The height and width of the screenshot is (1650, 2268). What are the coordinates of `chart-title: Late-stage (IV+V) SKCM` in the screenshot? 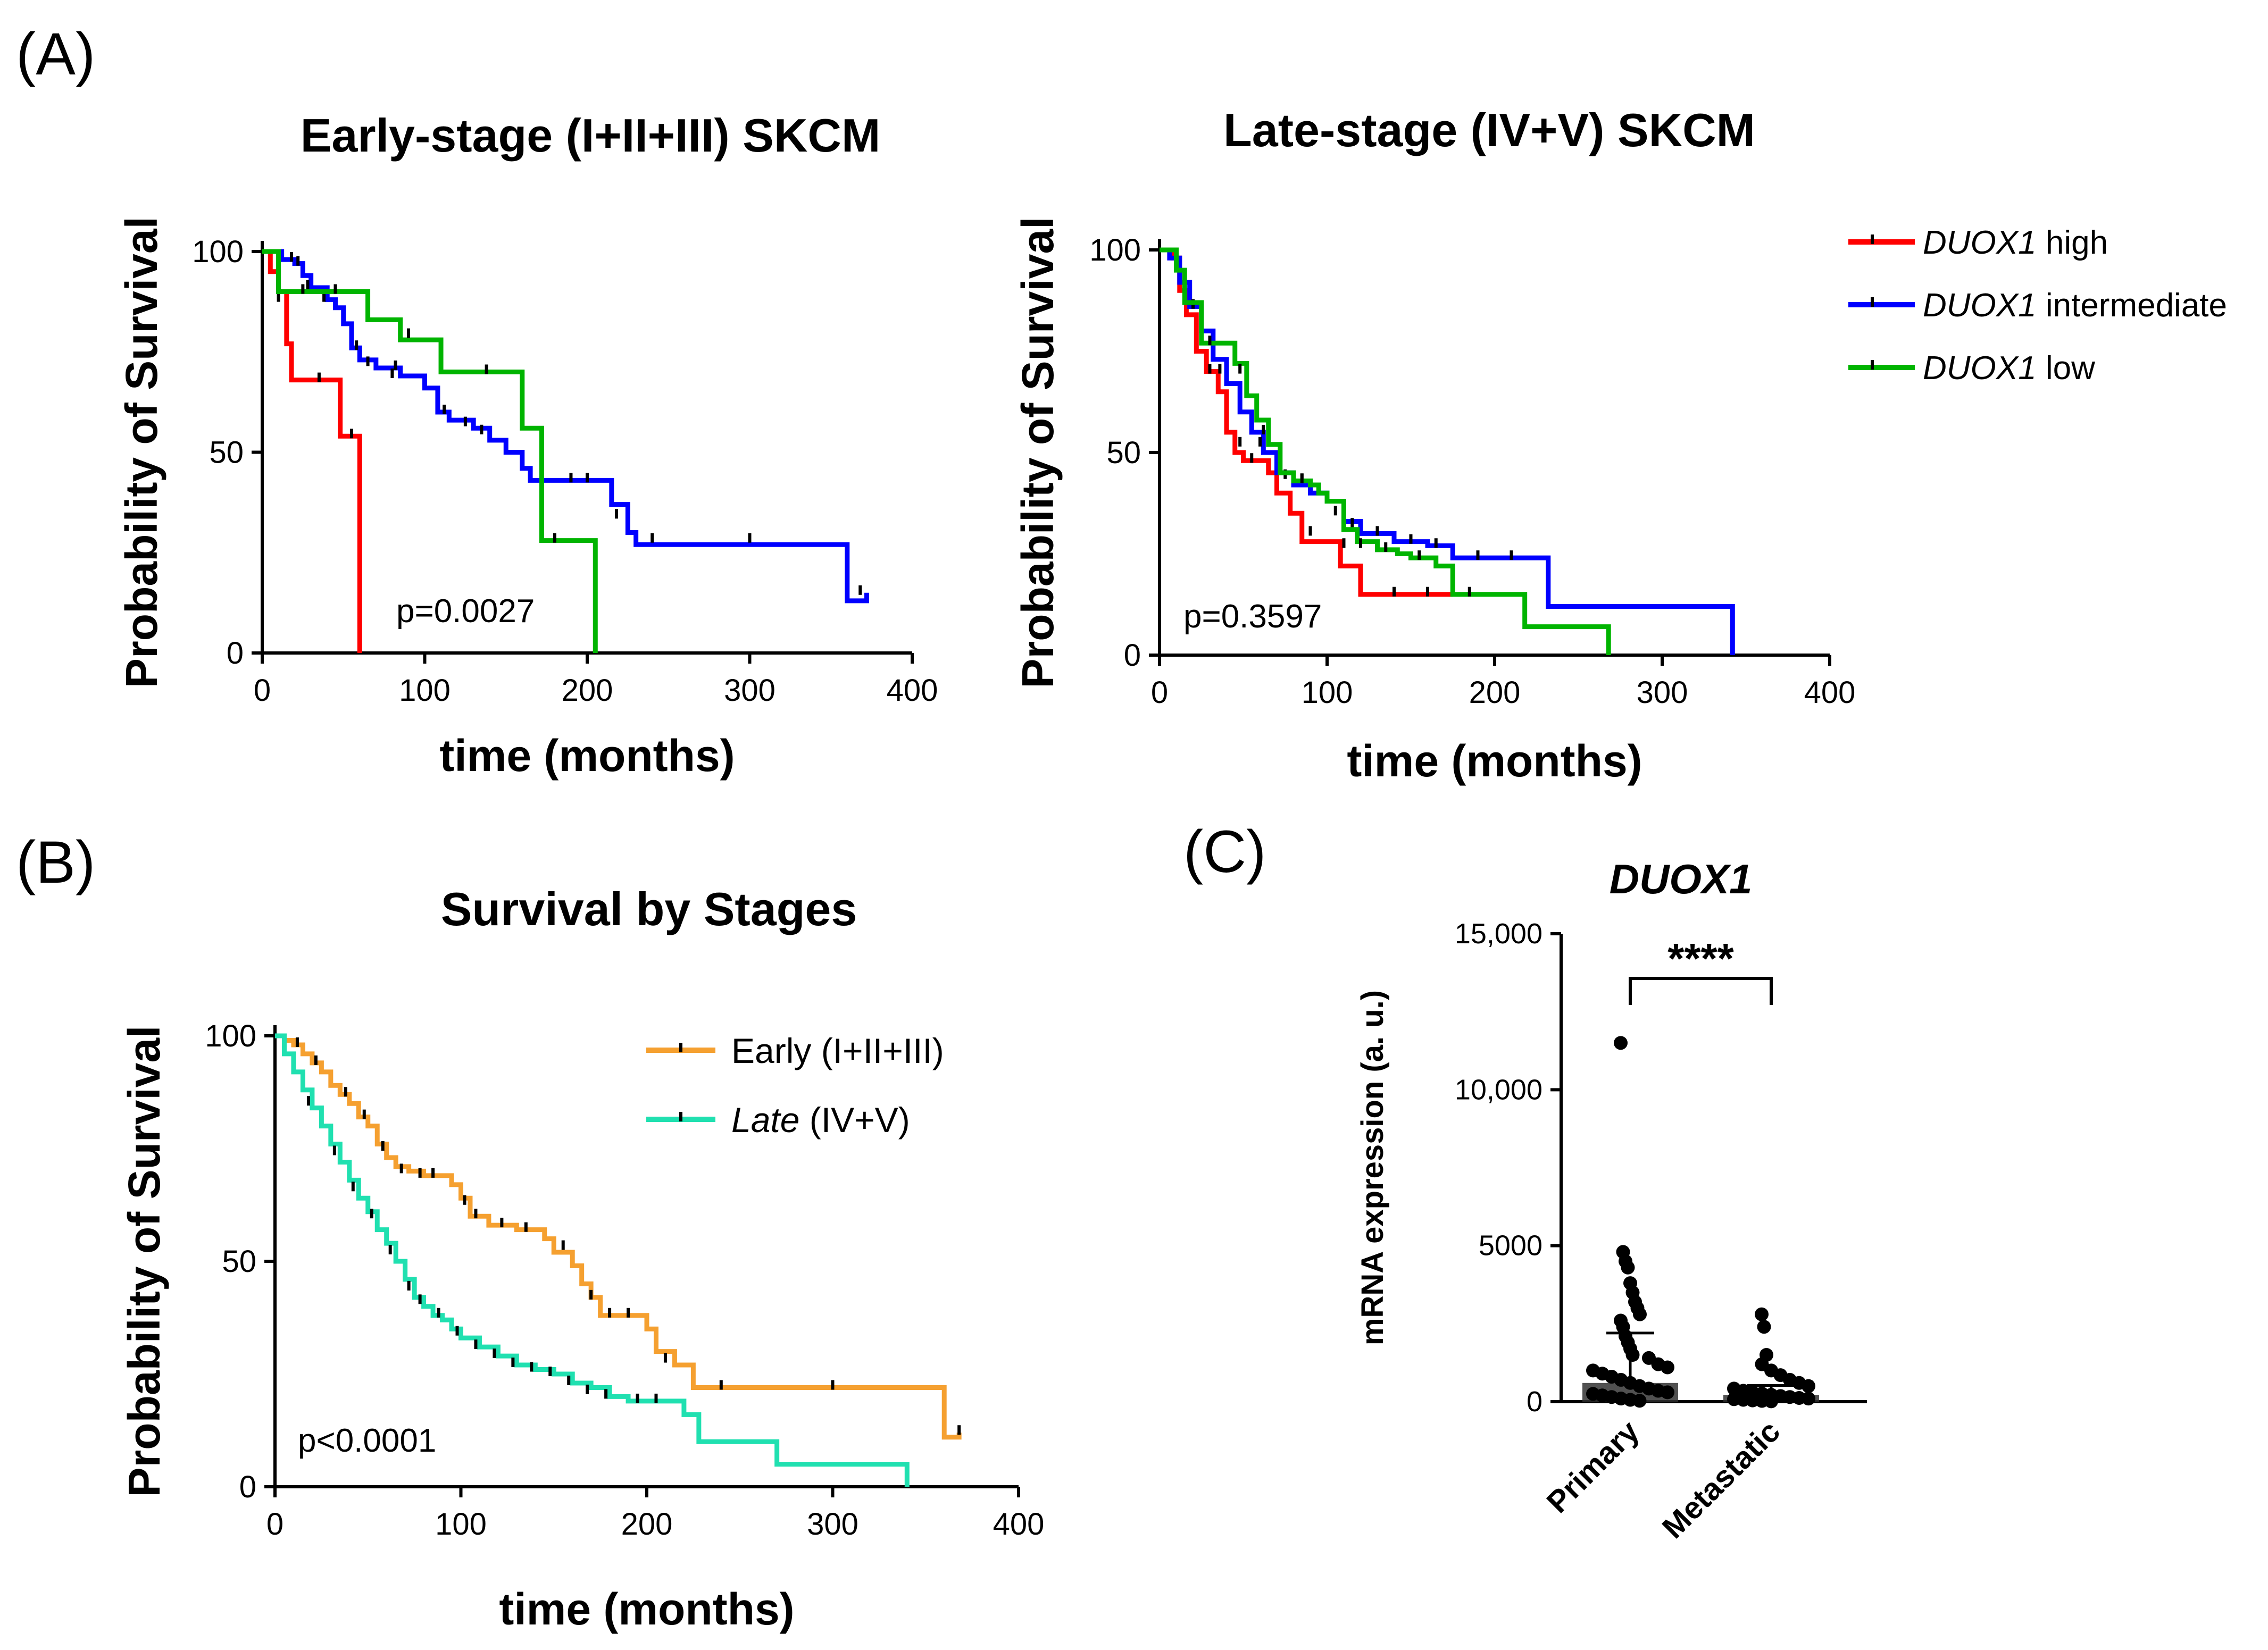 It's located at (1489, 130).